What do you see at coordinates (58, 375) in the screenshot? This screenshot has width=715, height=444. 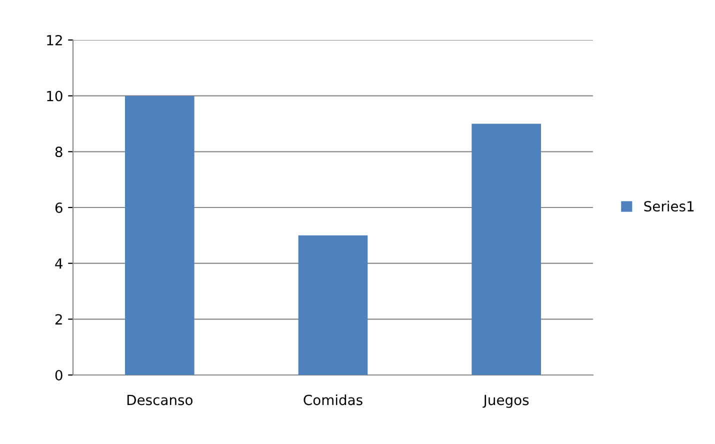 I see `y-tick-label: 0` at bounding box center [58, 375].